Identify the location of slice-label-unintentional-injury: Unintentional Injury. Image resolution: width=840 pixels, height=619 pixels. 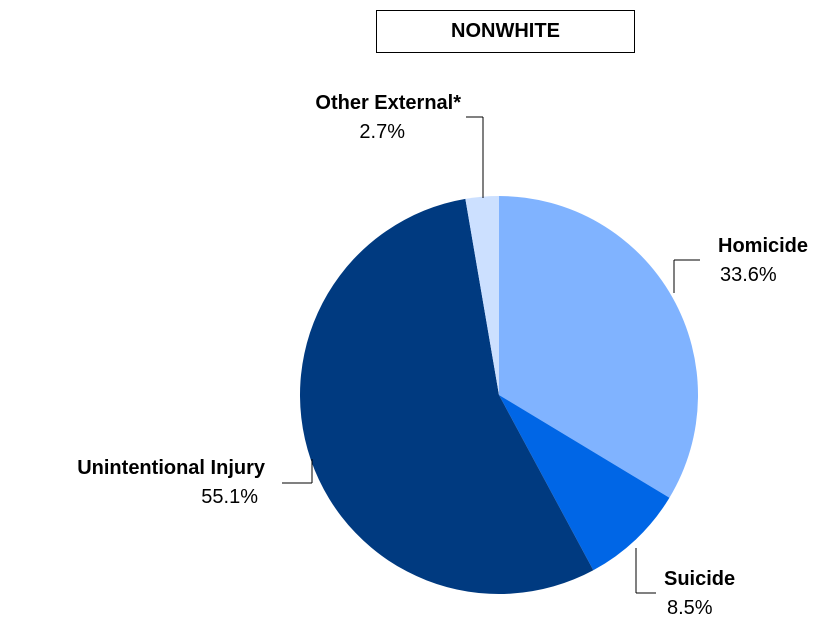
(171, 468).